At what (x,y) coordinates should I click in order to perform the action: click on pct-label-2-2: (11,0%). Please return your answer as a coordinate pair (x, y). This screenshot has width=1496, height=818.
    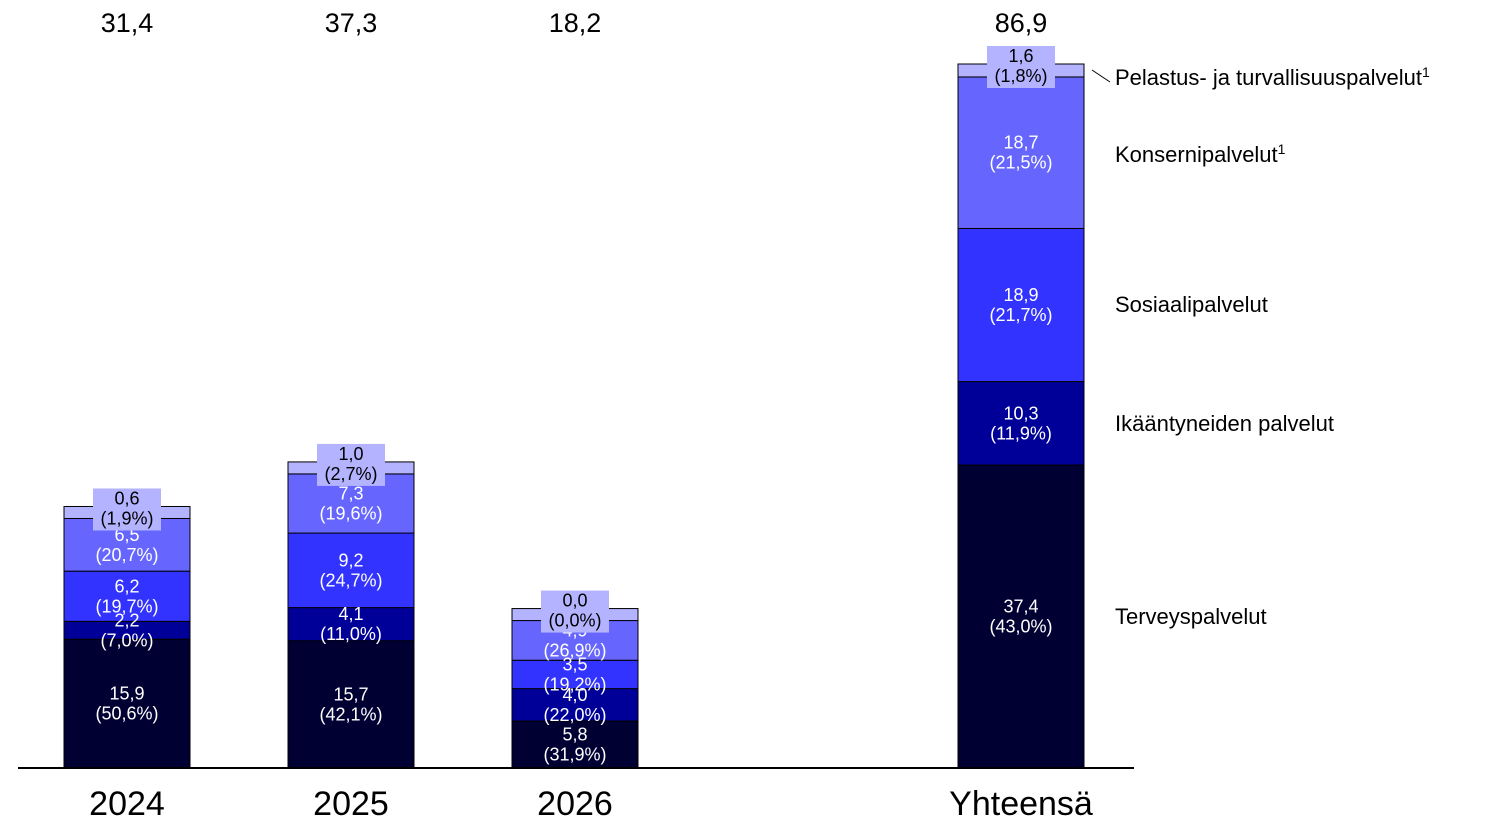
    Looking at the image, I should click on (351, 634).